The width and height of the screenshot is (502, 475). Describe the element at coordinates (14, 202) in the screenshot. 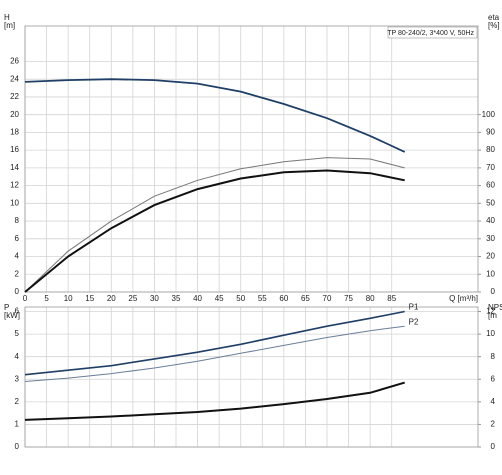

I see `y-tick-label: 10` at that location.